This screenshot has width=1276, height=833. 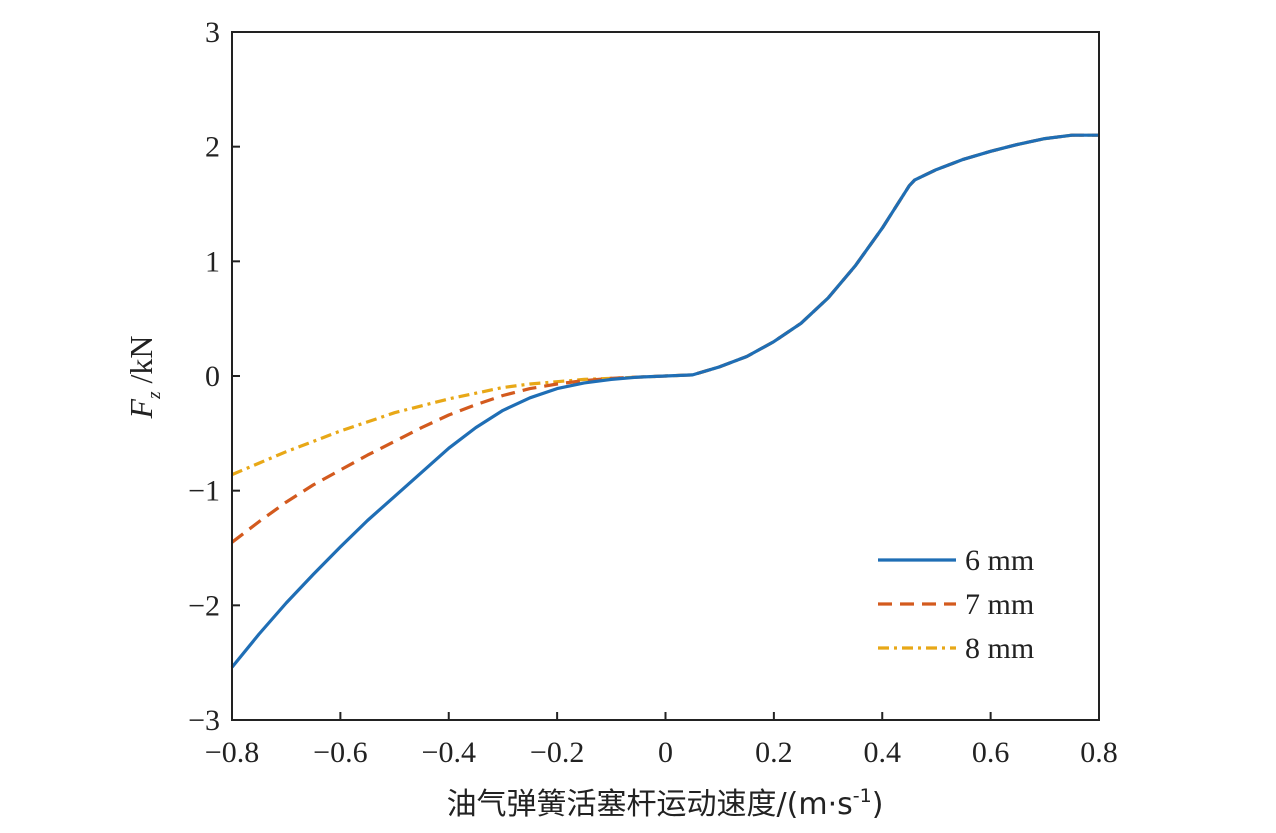 What do you see at coordinates (665, 803) in the screenshot?
I see `x-axis-label: 油气弹簧活塞杆运动速度/(m·s-1)` at bounding box center [665, 803].